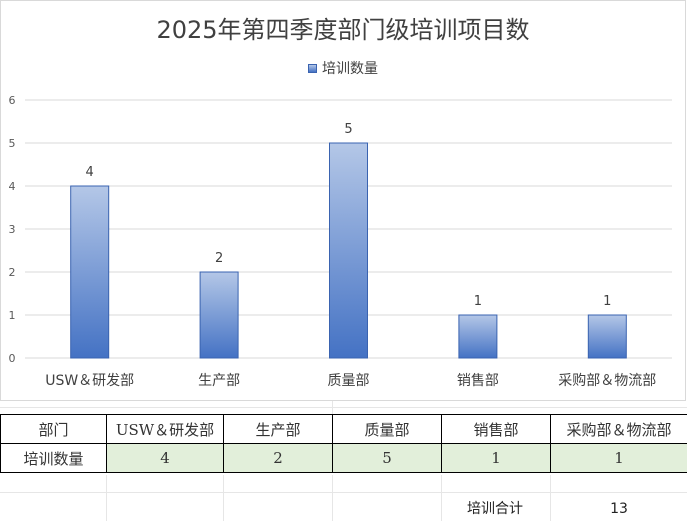 This screenshot has height=521, width=687. Describe the element at coordinates (343, 30) in the screenshot. I see `chart-title: 2025年第四季度部门级培训项目数` at that location.